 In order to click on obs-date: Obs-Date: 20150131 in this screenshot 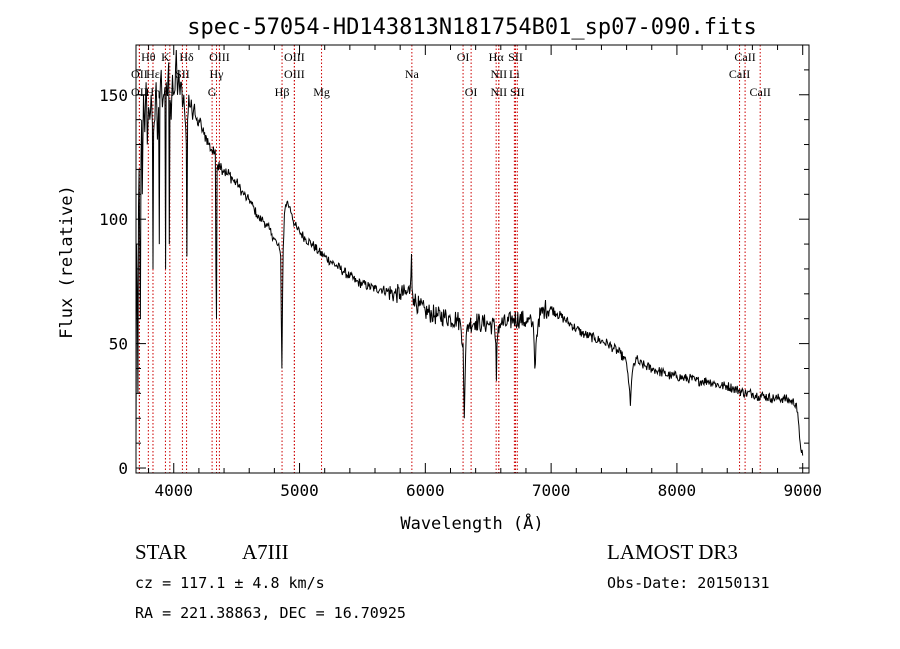, I will do `click(688, 583)`.